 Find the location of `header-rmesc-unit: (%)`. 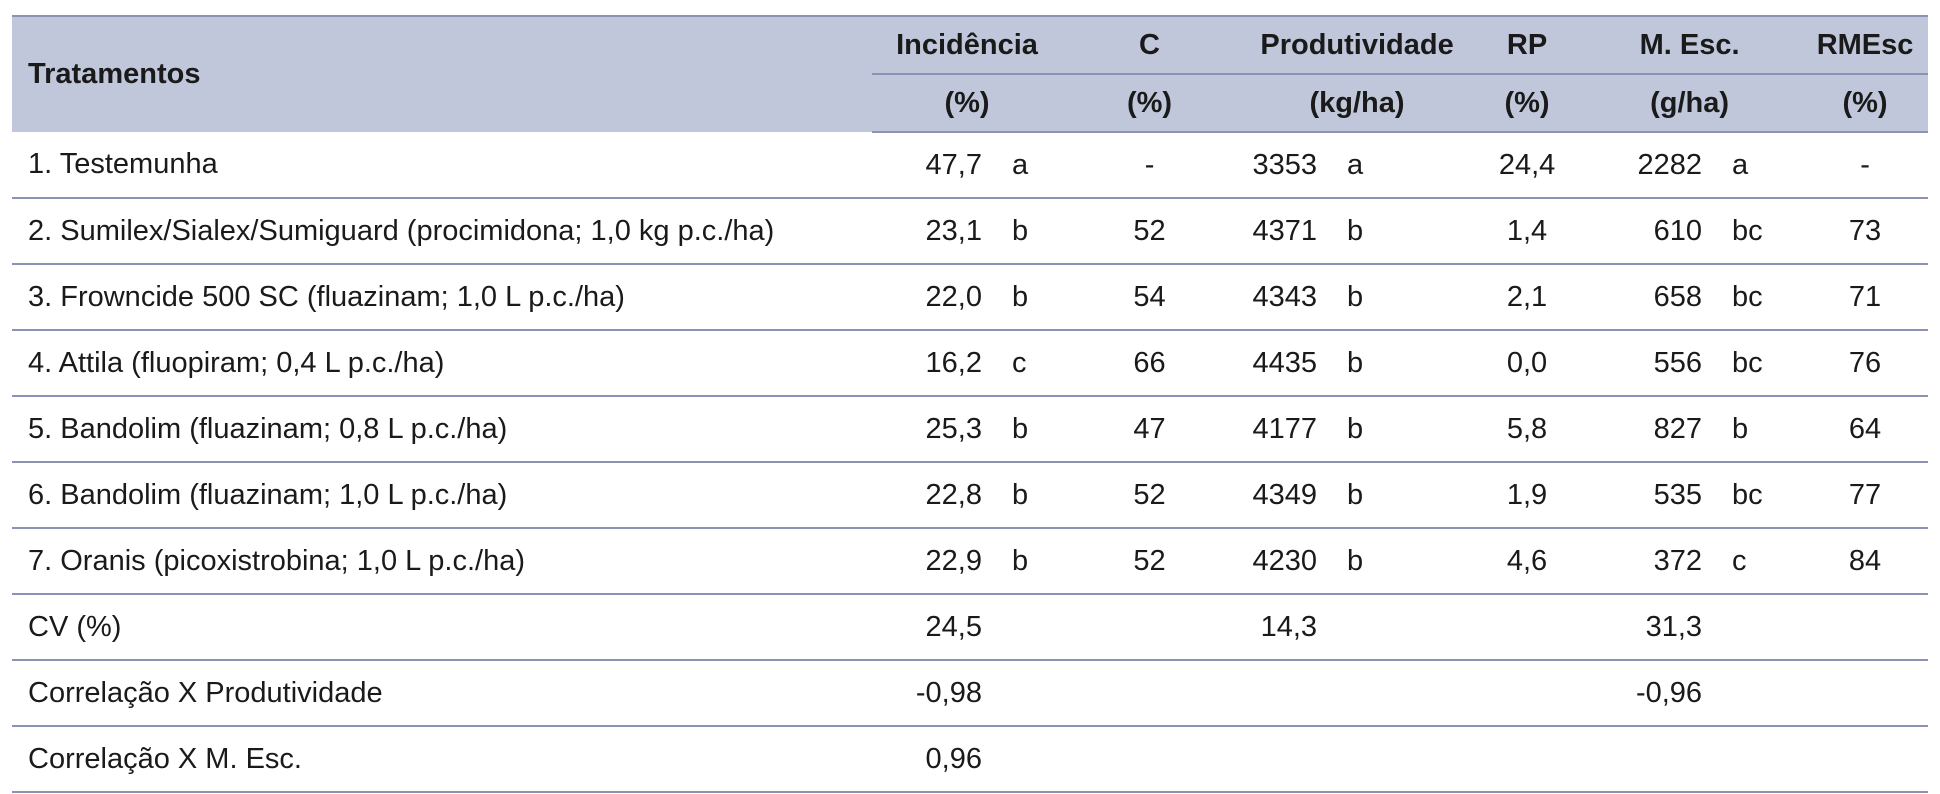

header-rmesc-unit: (%) is located at coordinates (1865, 103).